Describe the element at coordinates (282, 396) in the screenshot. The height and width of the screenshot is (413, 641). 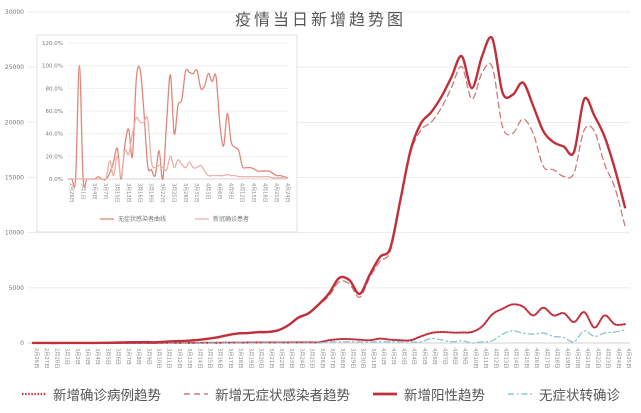
I see `legend-label: 新增无症状感染者趋势` at that location.